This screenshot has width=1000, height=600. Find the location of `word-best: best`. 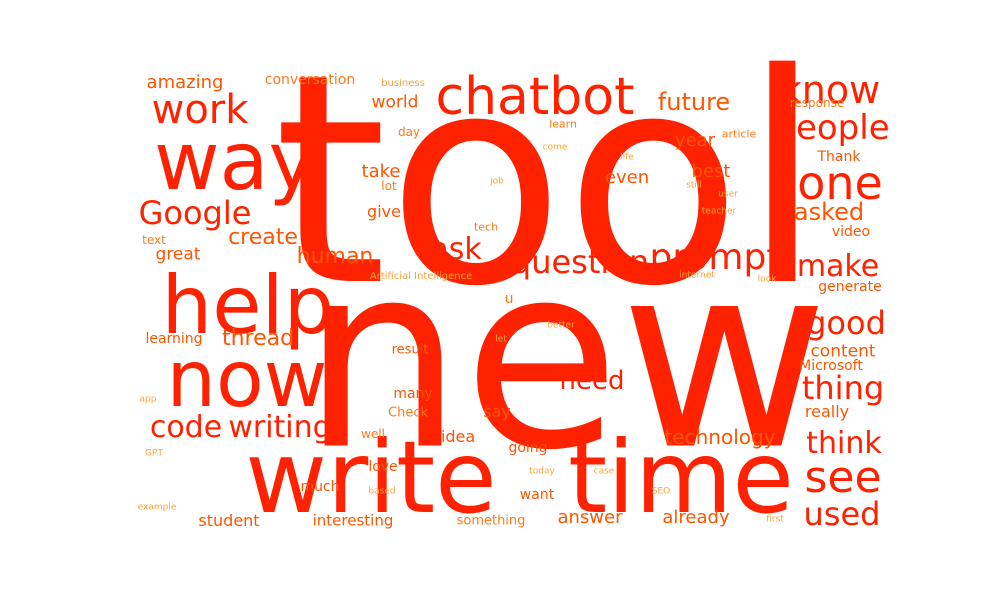

word-best: best is located at coordinates (711, 171).